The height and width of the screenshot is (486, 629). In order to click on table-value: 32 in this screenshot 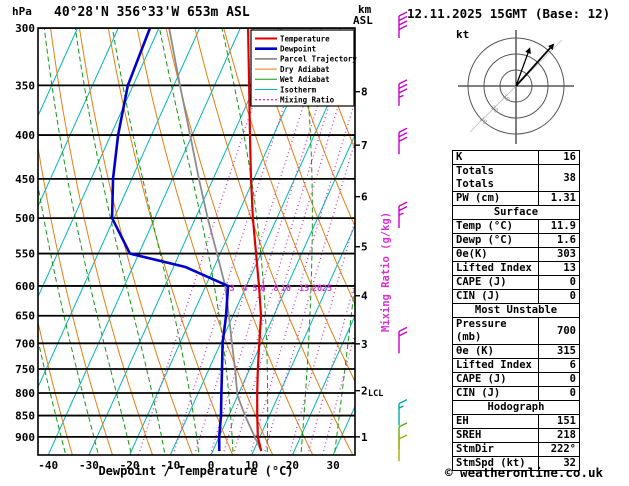, I will do `click(559, 463)`.